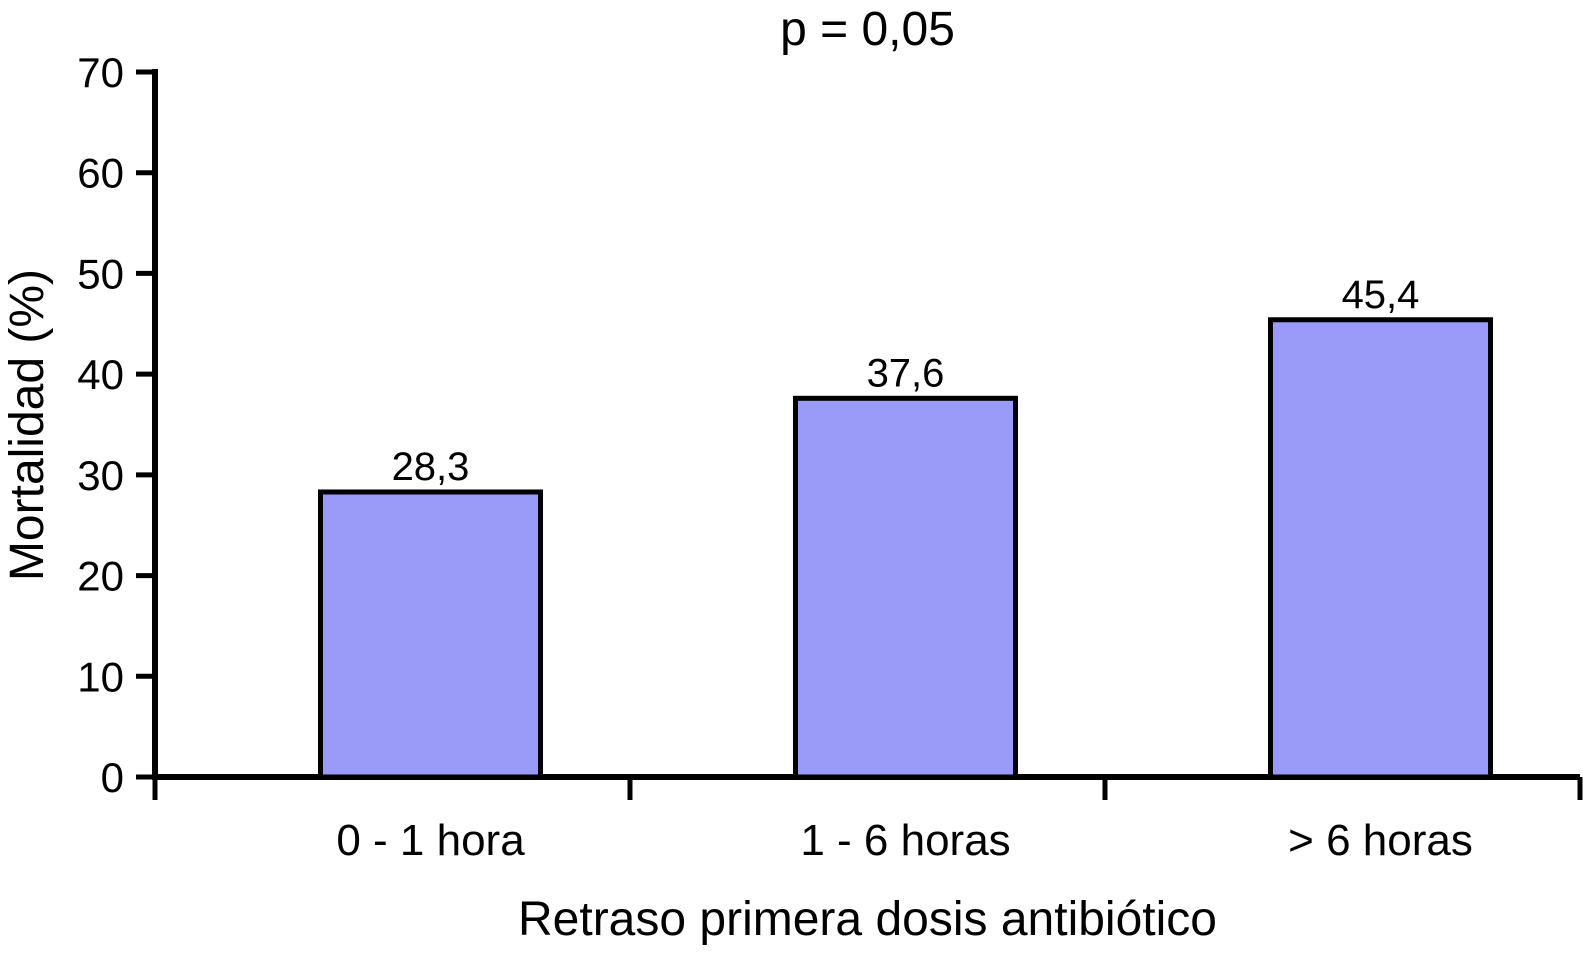  Describe the element at coordinates (867, 919) in the screenshot. I see `x-axis-label: Retraso primera dosis antibiótico` at that location.